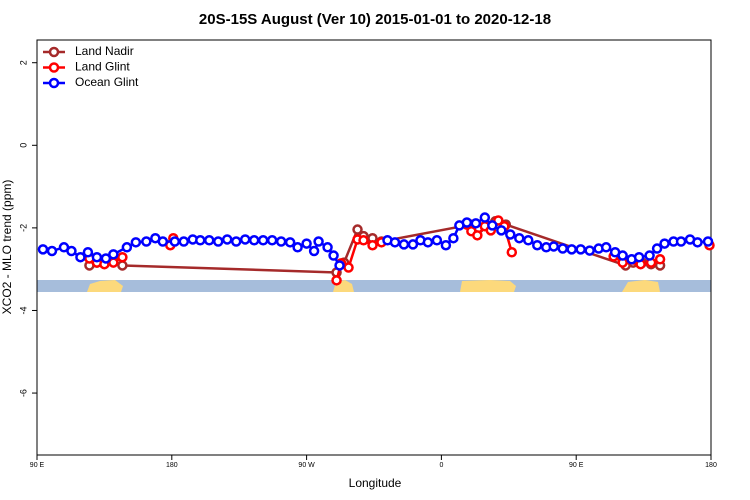  I want to click on land-ocean-strip, so click(374, 286).